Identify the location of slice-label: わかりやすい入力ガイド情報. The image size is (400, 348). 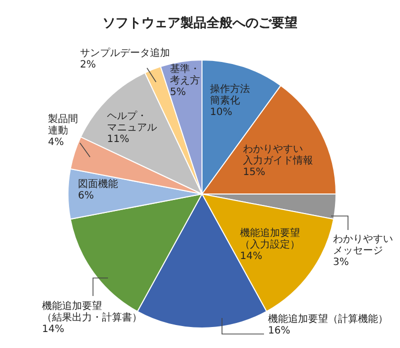
(278, 155).